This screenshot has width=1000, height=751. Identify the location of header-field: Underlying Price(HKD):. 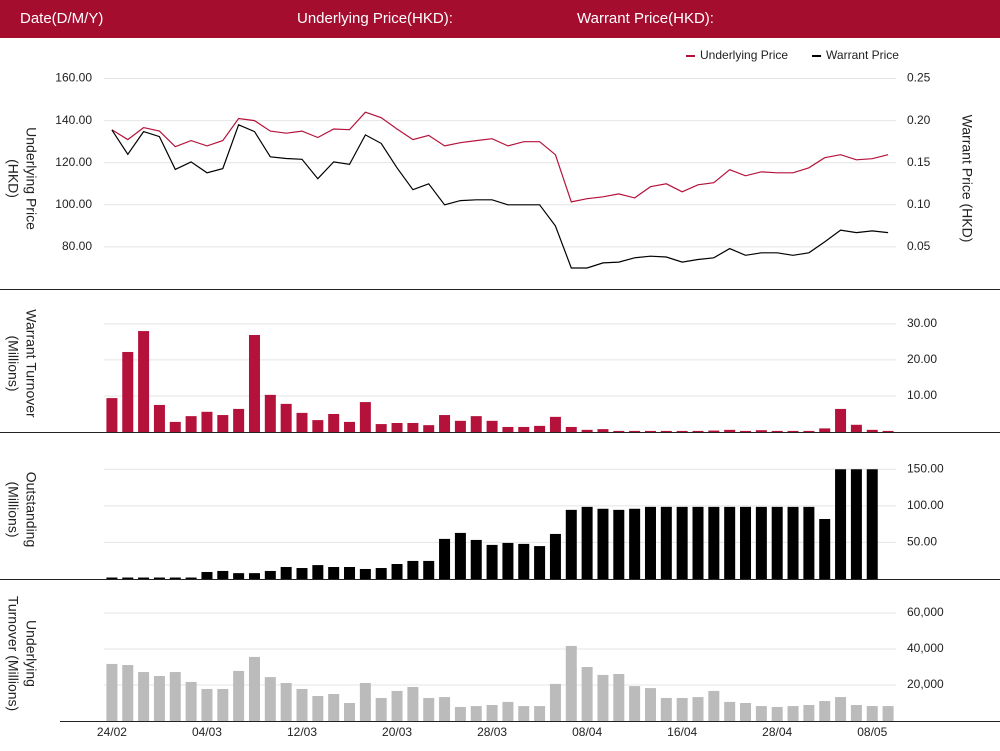
(375, 18).